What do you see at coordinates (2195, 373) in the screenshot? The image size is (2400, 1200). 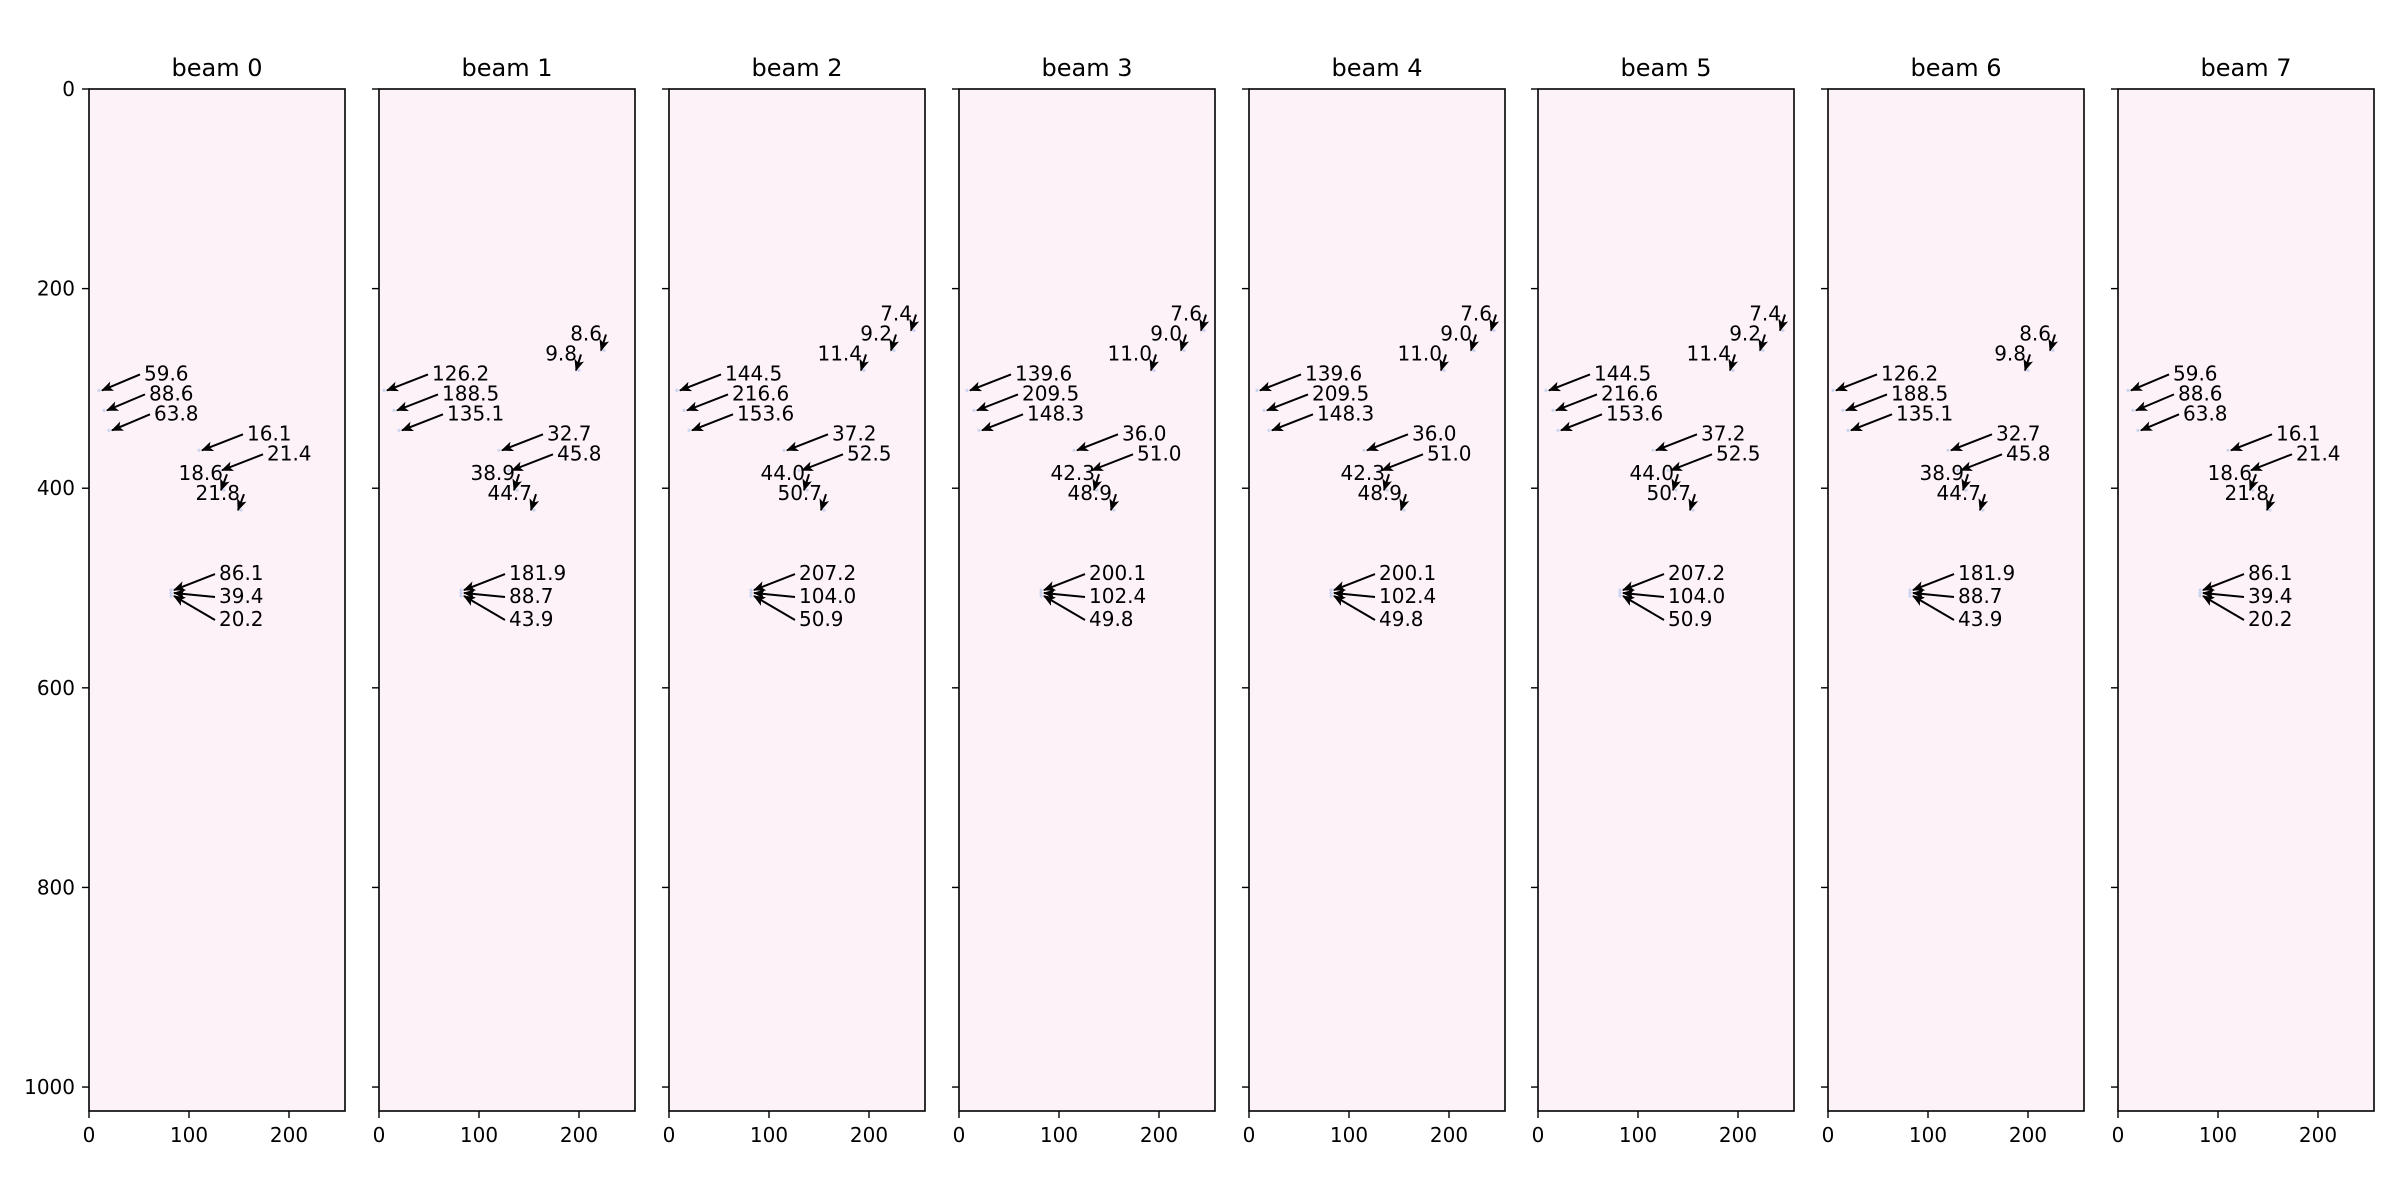 I see `annotation-label: 59.6` at bounding box center [2195, 373].